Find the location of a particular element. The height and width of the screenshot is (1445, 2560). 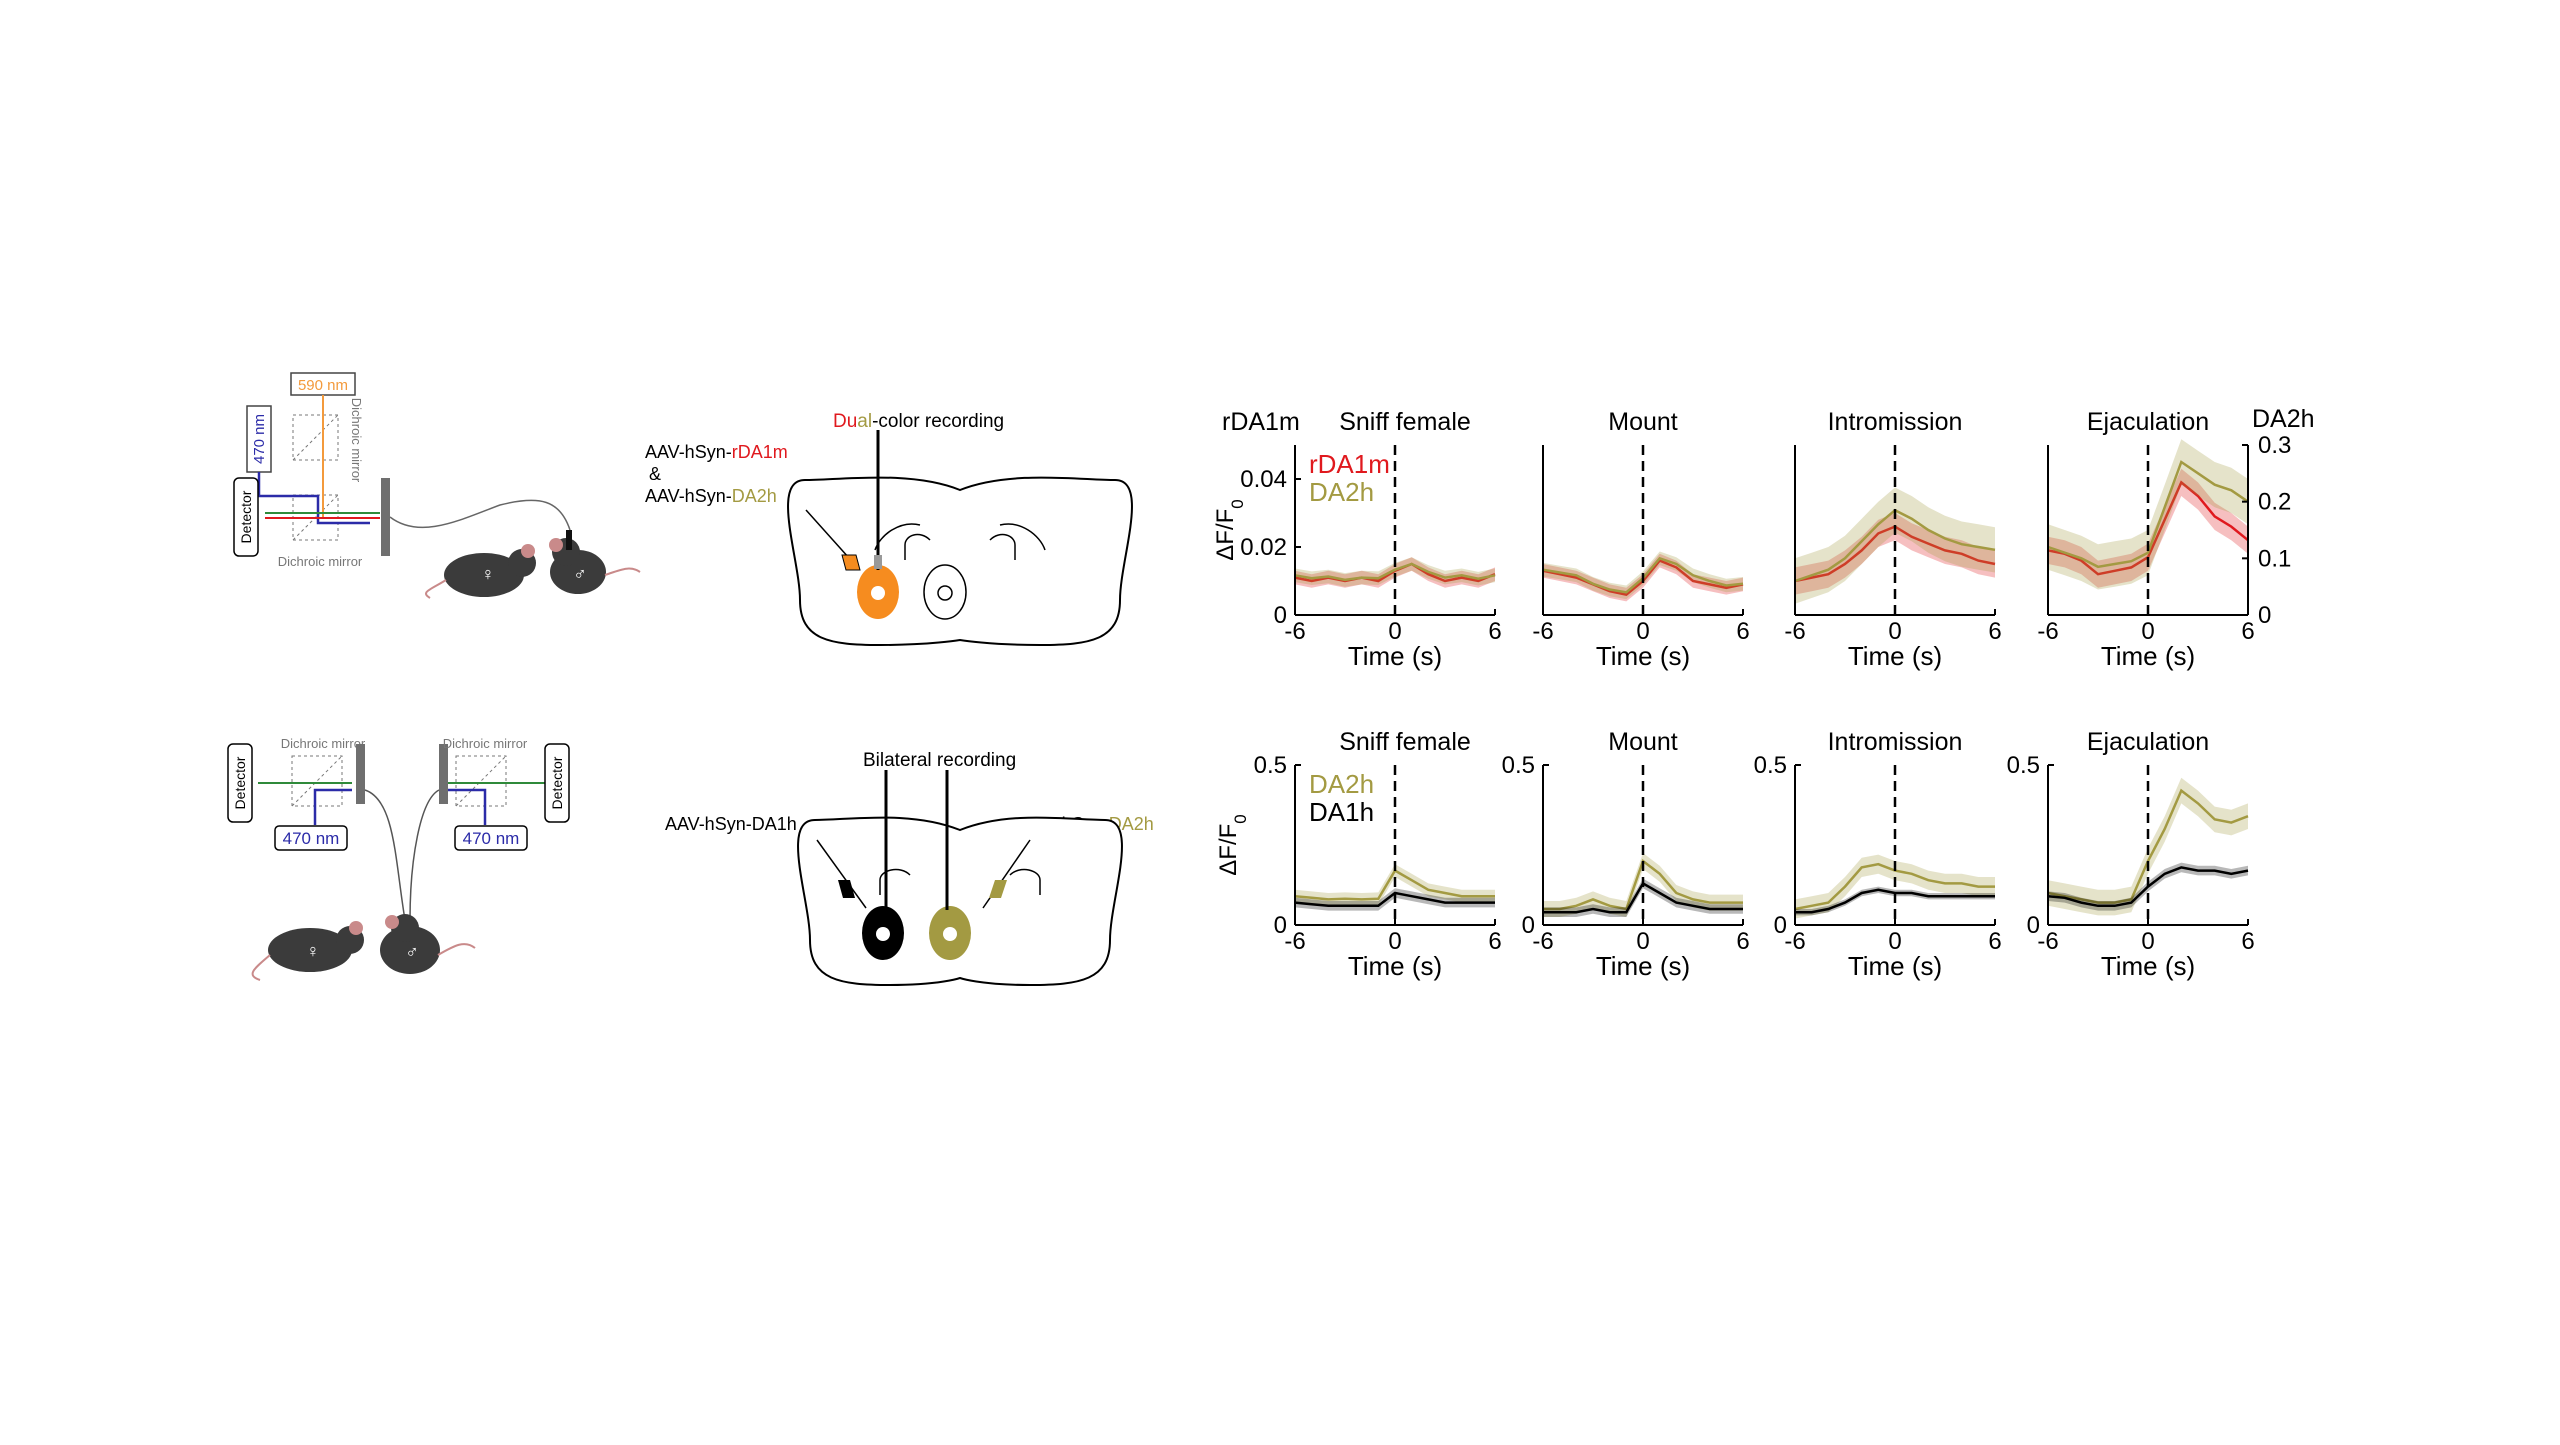

right-y-tick-label: 0.2 is located at coordinates (2274, 502).